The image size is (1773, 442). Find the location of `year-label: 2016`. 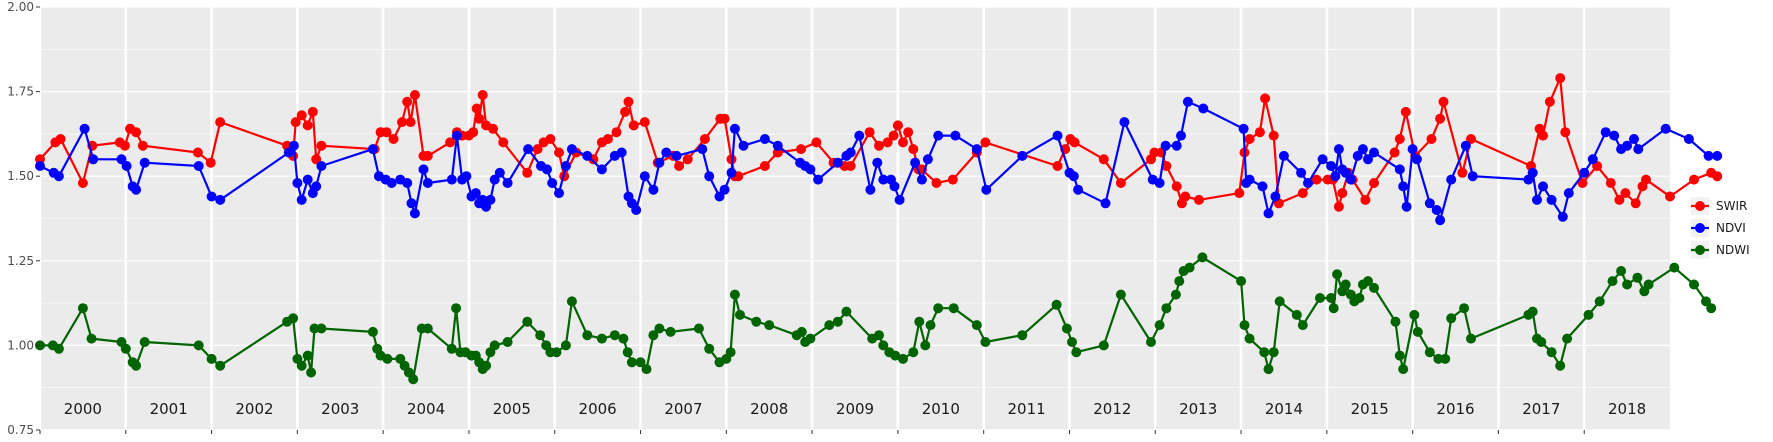

year-label: 2016 is located at coordinates (1455, 409).